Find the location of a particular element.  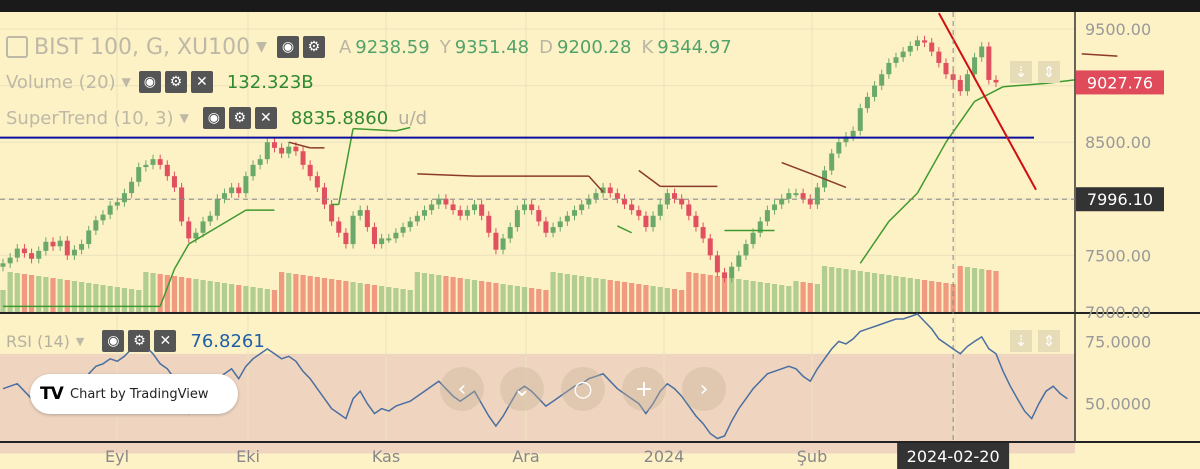

tradingview-credit: TV Chart by TradingView is located at coordinates (134, 394).